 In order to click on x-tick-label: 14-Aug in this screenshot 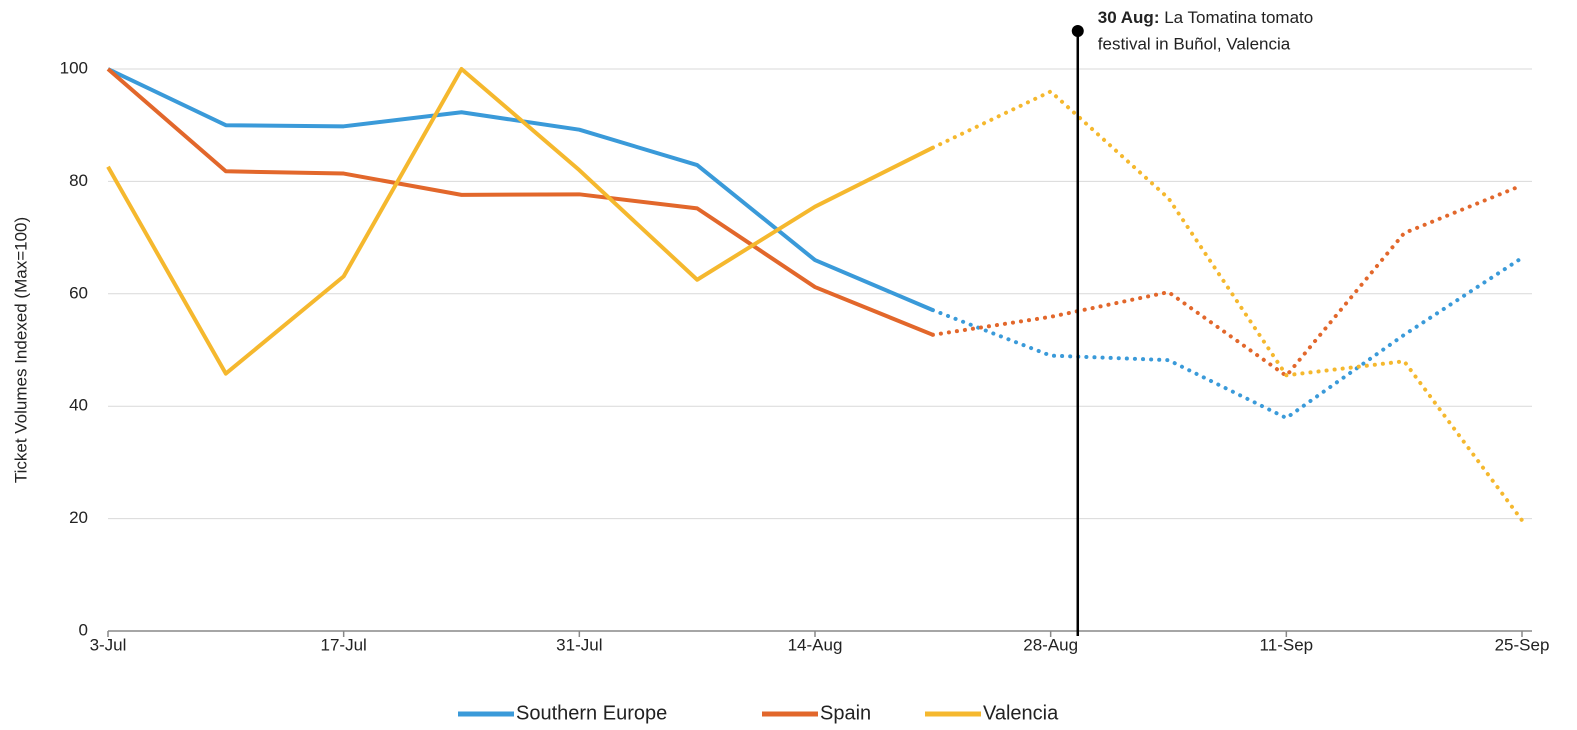, I will do `click(815, 644)`.